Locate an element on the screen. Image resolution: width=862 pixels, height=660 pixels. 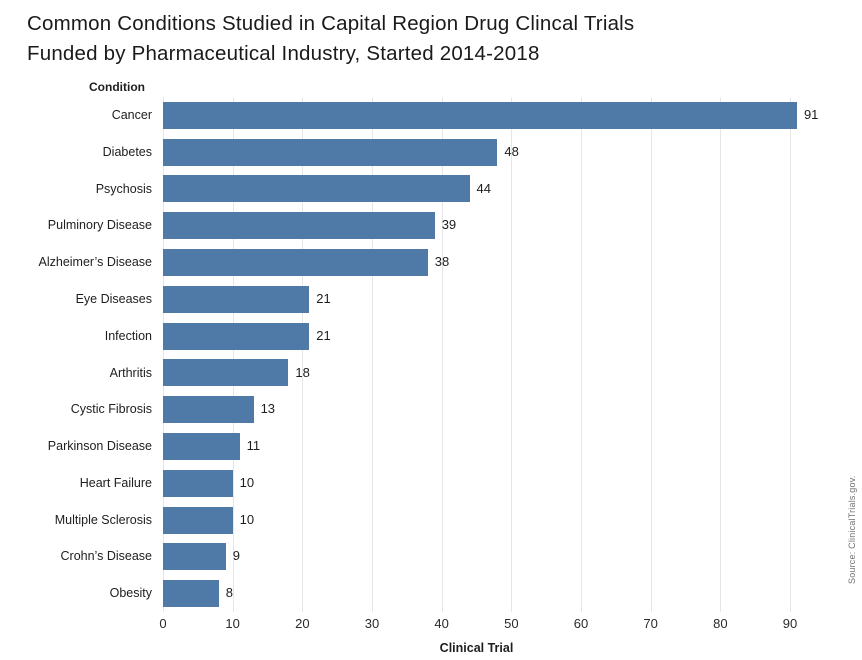
category-label: Cystic Fibrosis is located at coordinates (111, 409).